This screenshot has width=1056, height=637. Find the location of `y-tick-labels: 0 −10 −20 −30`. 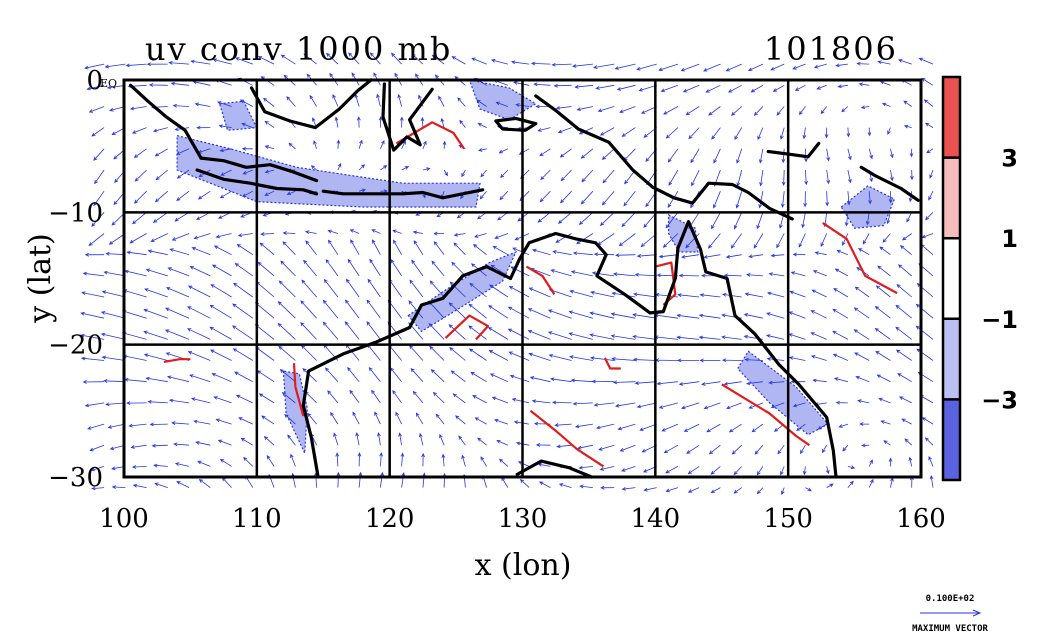

y-tick-labels: 0 −10 −20 −30 is located at coordinates (75, 279).